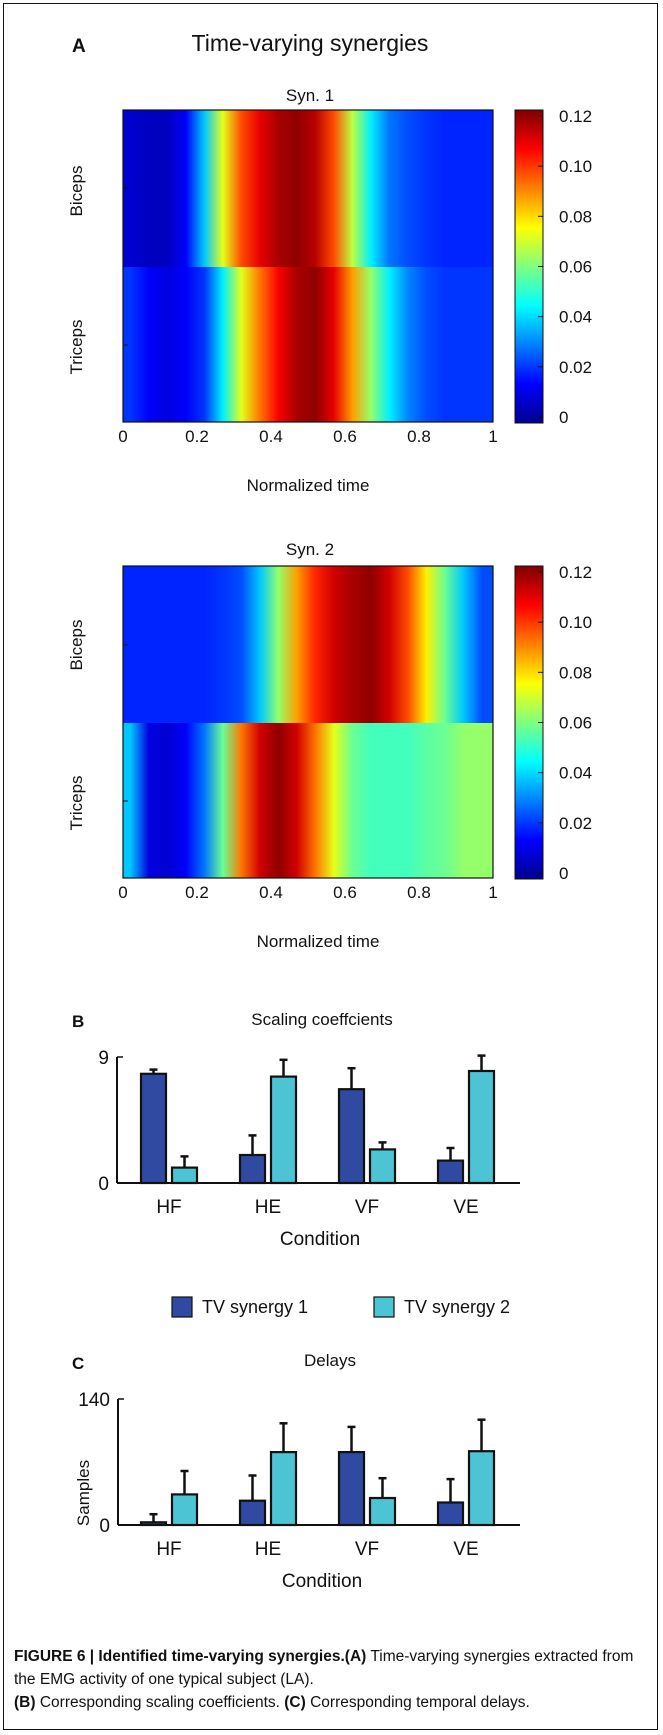 The height and width of the screenshot is (1735, 663). What do you see at coordinates (450, 1514) in the screenshot?
I see `barC-bar-ve-s1` at bounding box center [450, 1514].